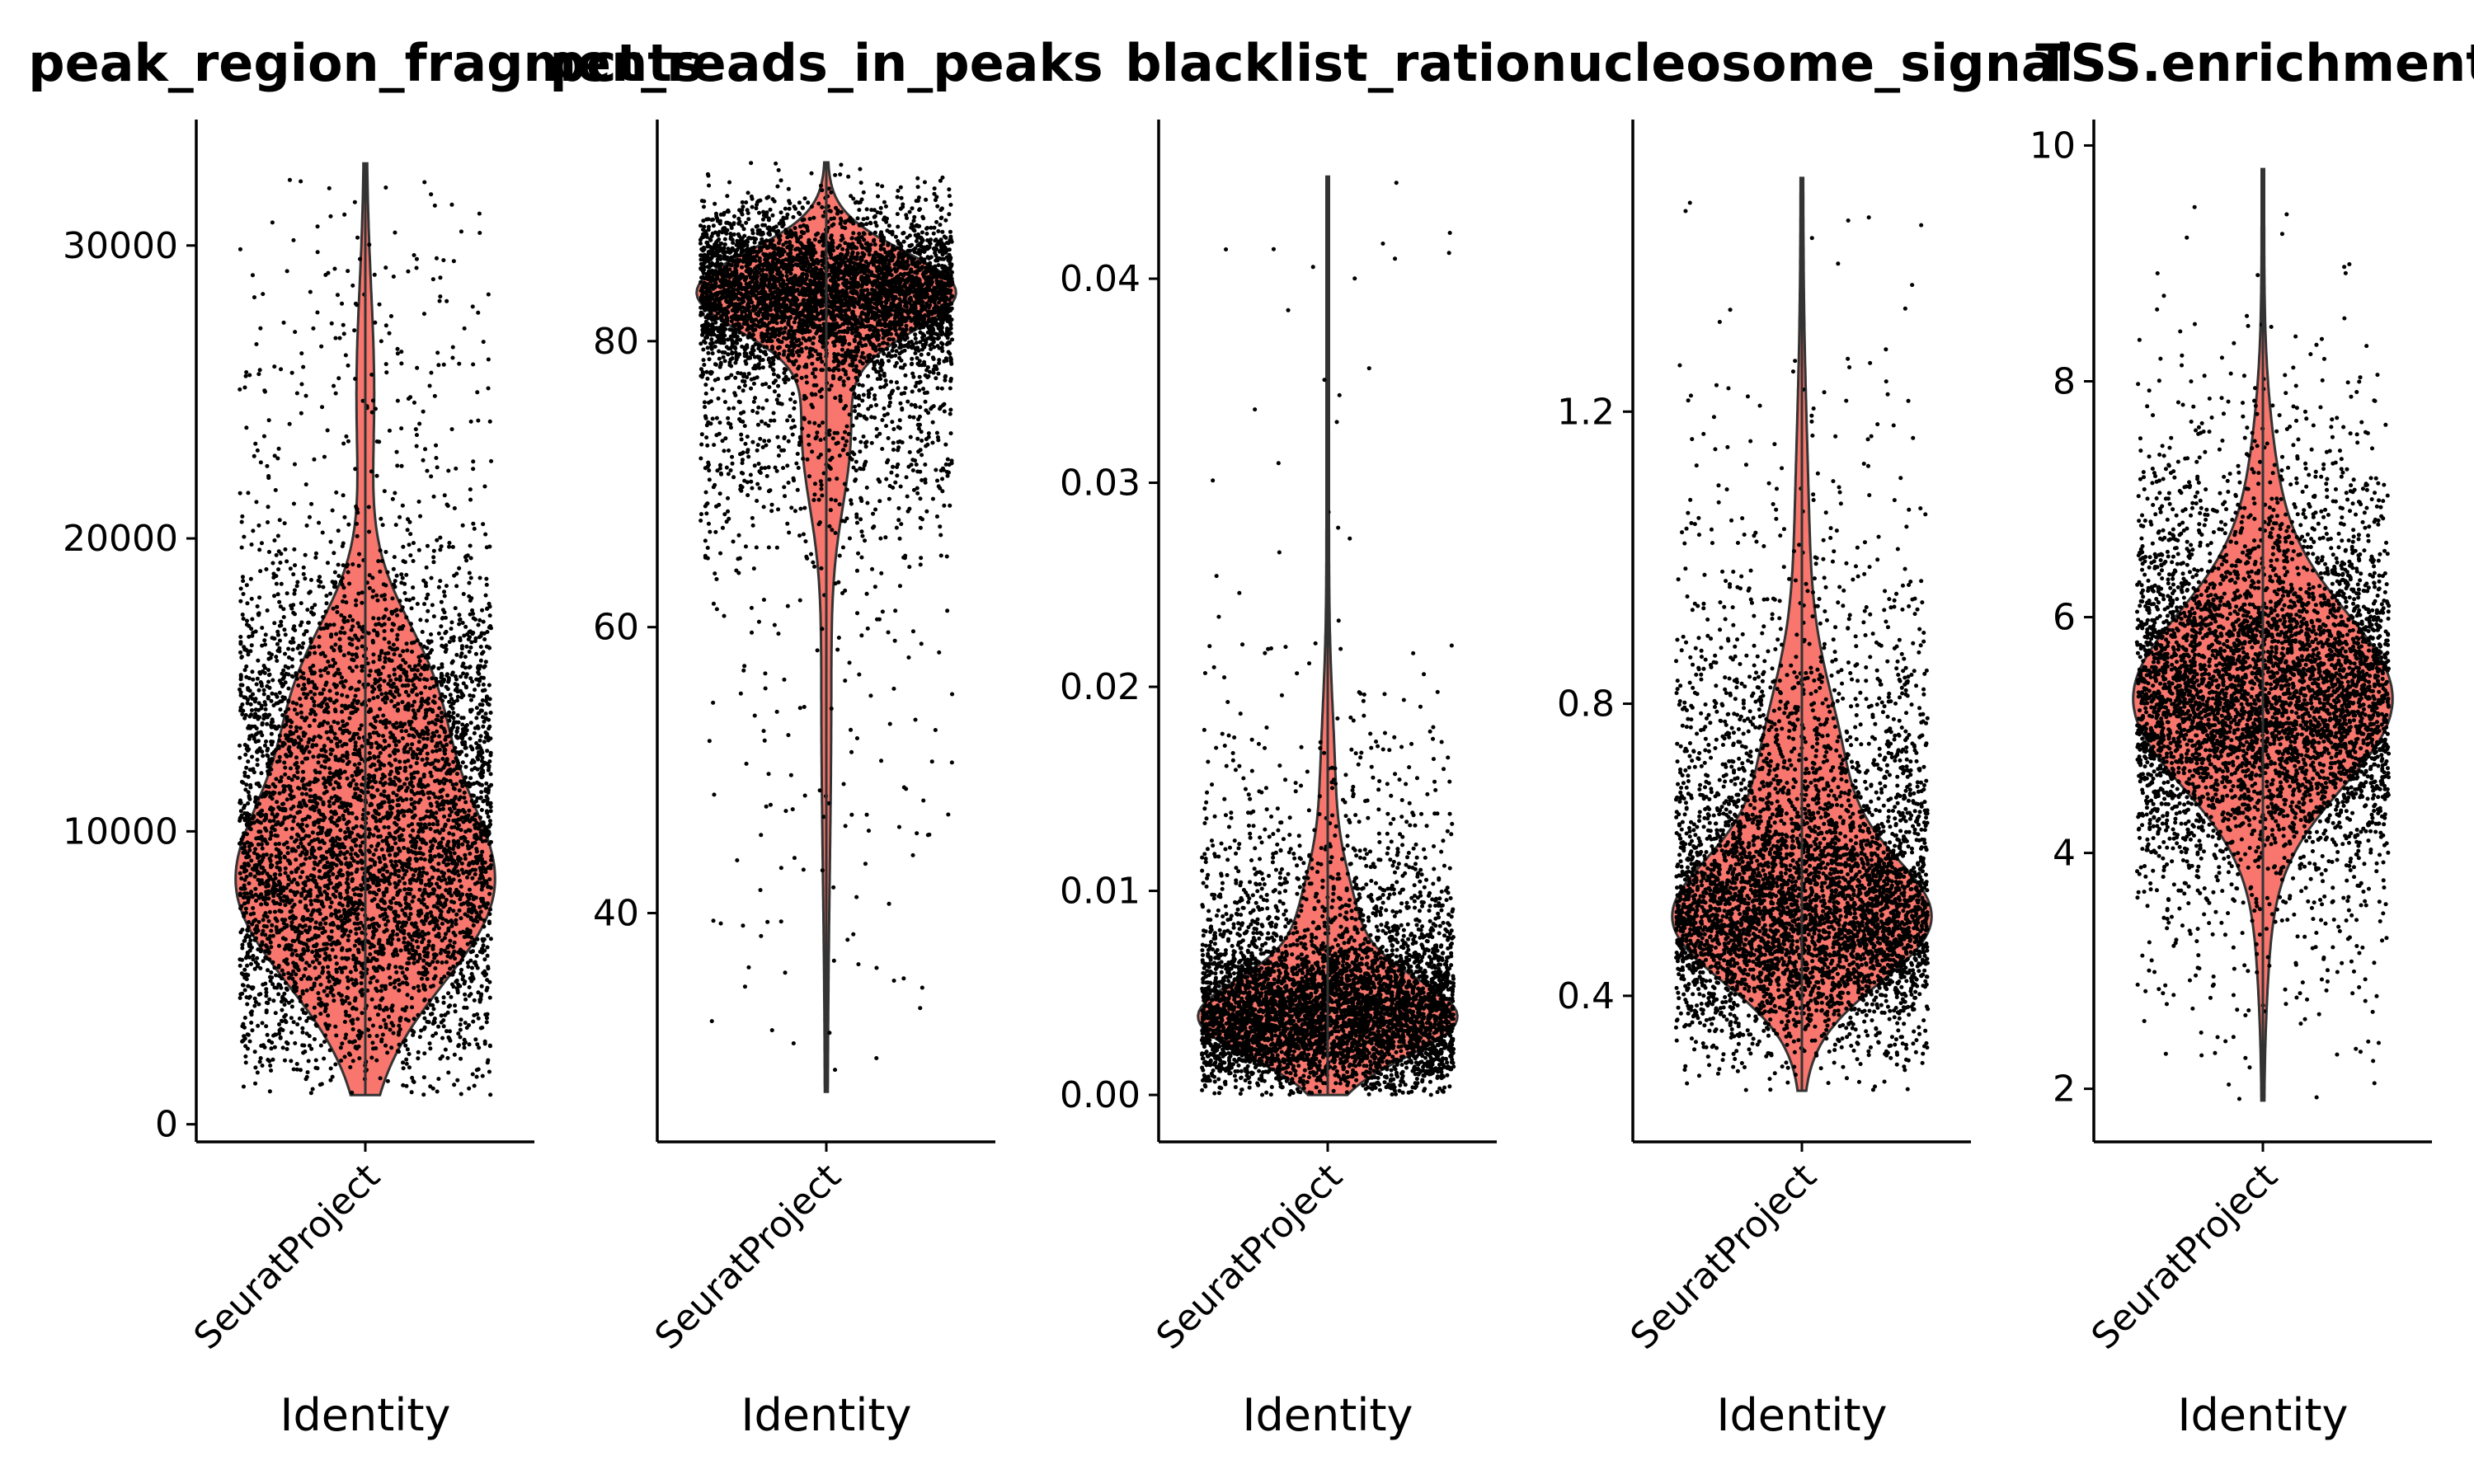  Describe the element at coordinates (1586, 996) in the screenshot. I see `y-tick-label: 0.4` at that location.